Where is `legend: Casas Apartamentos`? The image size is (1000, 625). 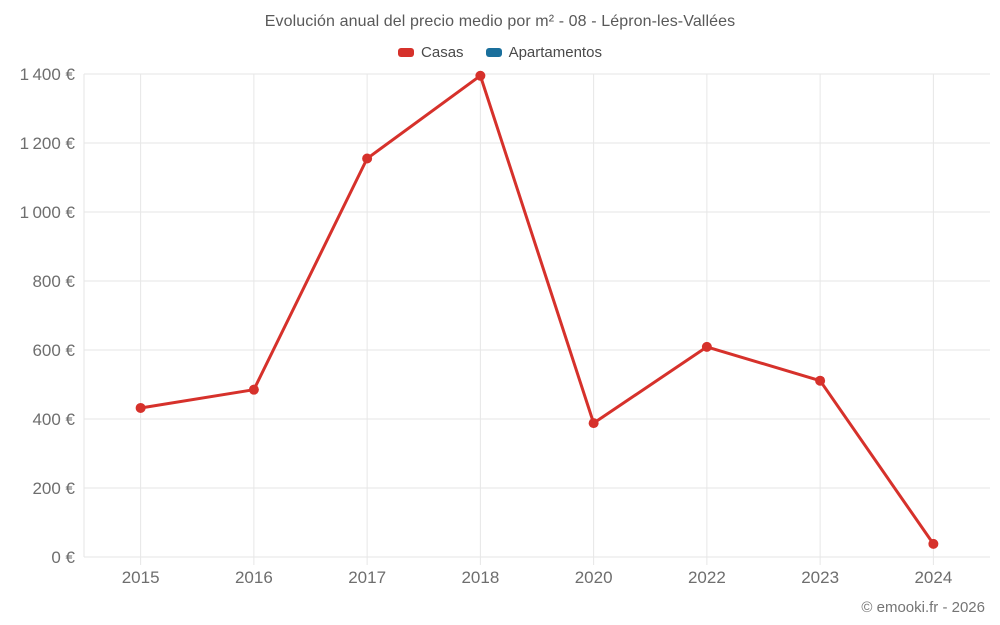 legend: Casas Apartamentos is located at coordinates (500, 52).